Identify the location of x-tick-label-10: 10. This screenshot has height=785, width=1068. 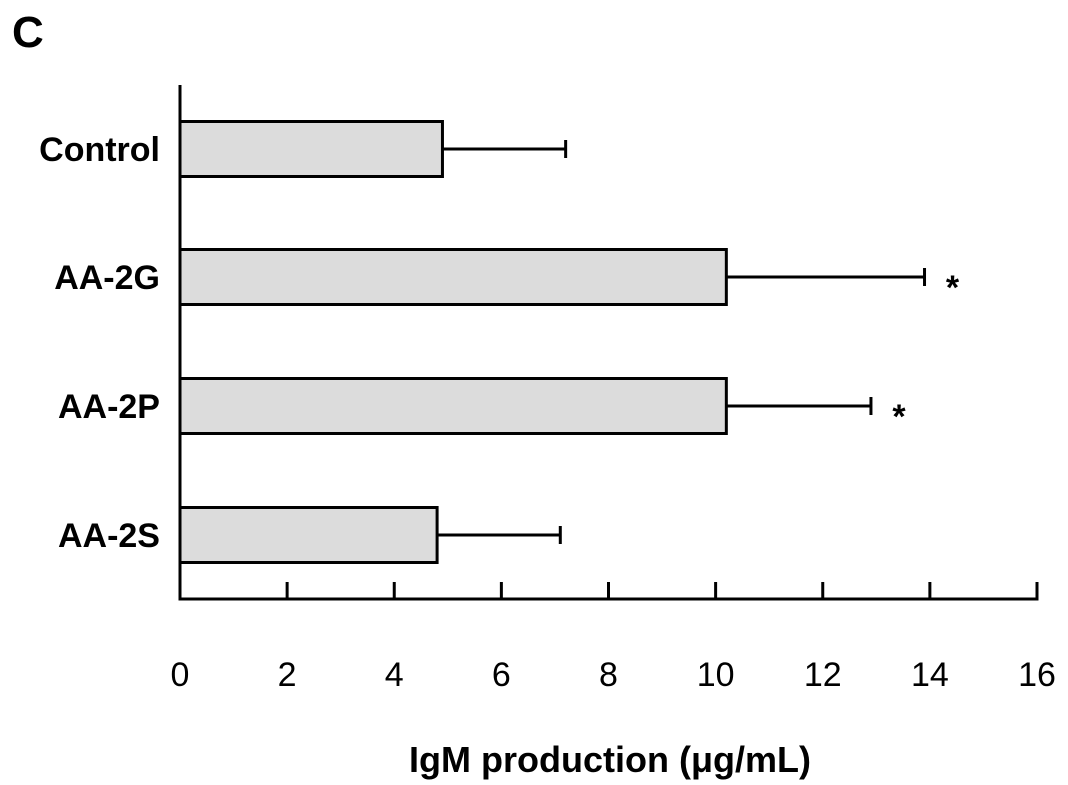
(716, 675).